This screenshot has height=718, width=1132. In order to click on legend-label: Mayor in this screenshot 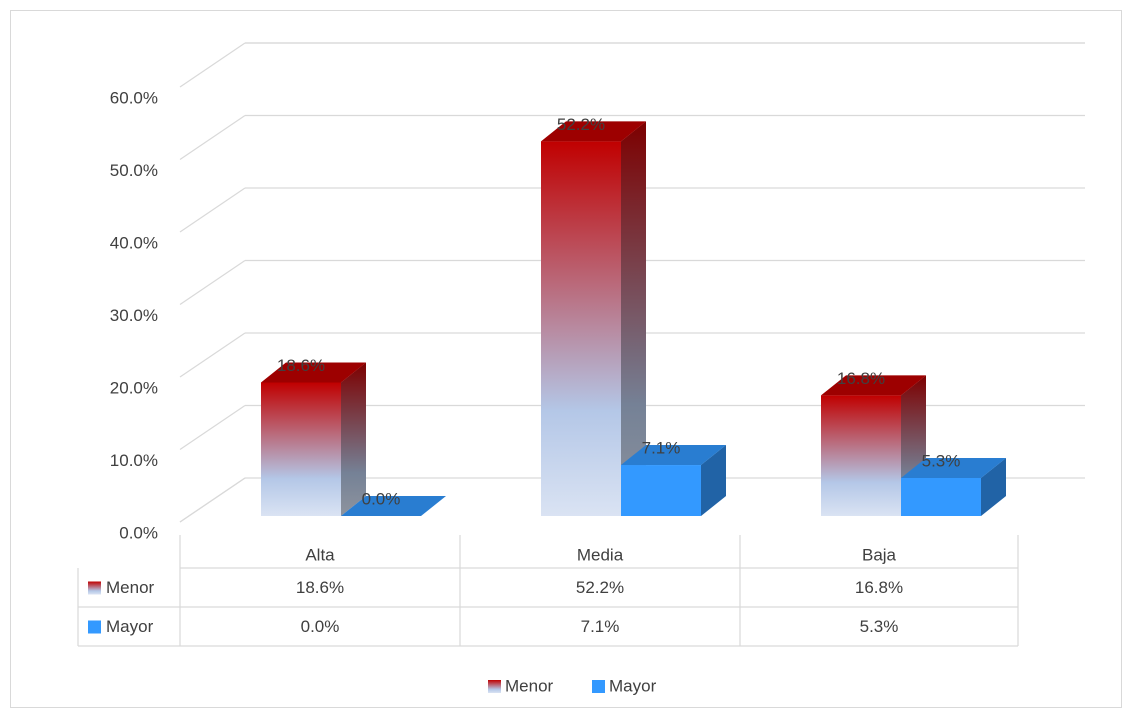, I will do `click(633, 685)`.